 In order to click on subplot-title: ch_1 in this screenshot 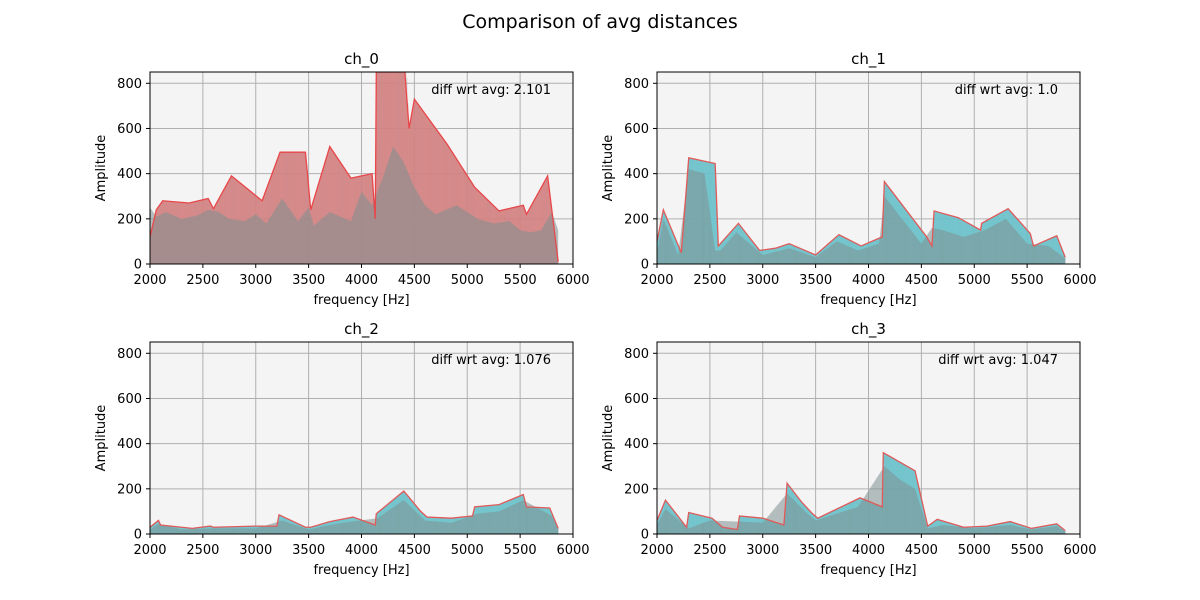, I will do `click(868, 59)`.